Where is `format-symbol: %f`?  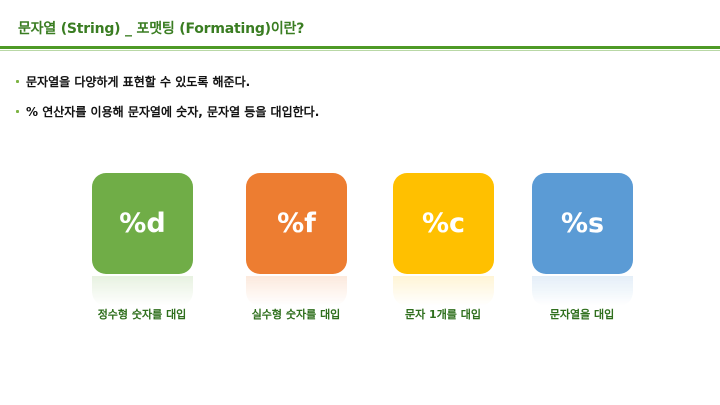 format-symbol: %f is located at coordinates (296, 223).